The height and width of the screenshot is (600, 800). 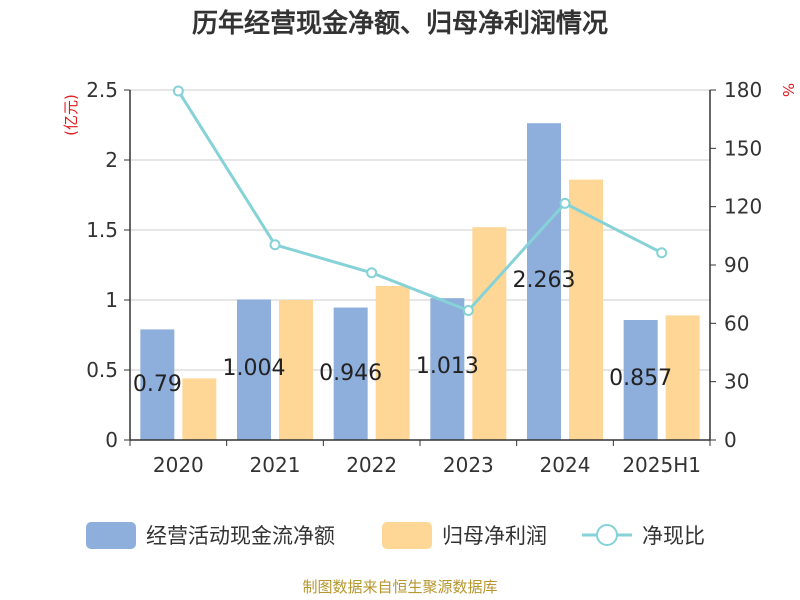 What do you see at coordinates (71, 115) in the screenshot?
I see `left-axis-unit: (亿元)` at bounding box center [71, 115].